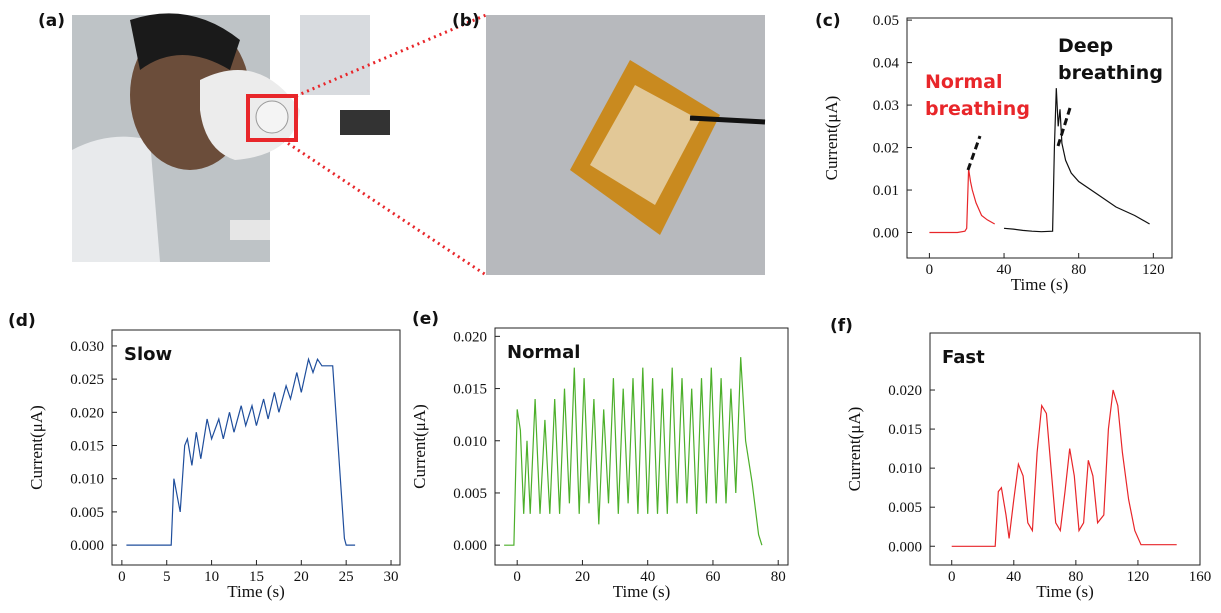  I want to click on x-tick-label: 10, so click(211, 577).